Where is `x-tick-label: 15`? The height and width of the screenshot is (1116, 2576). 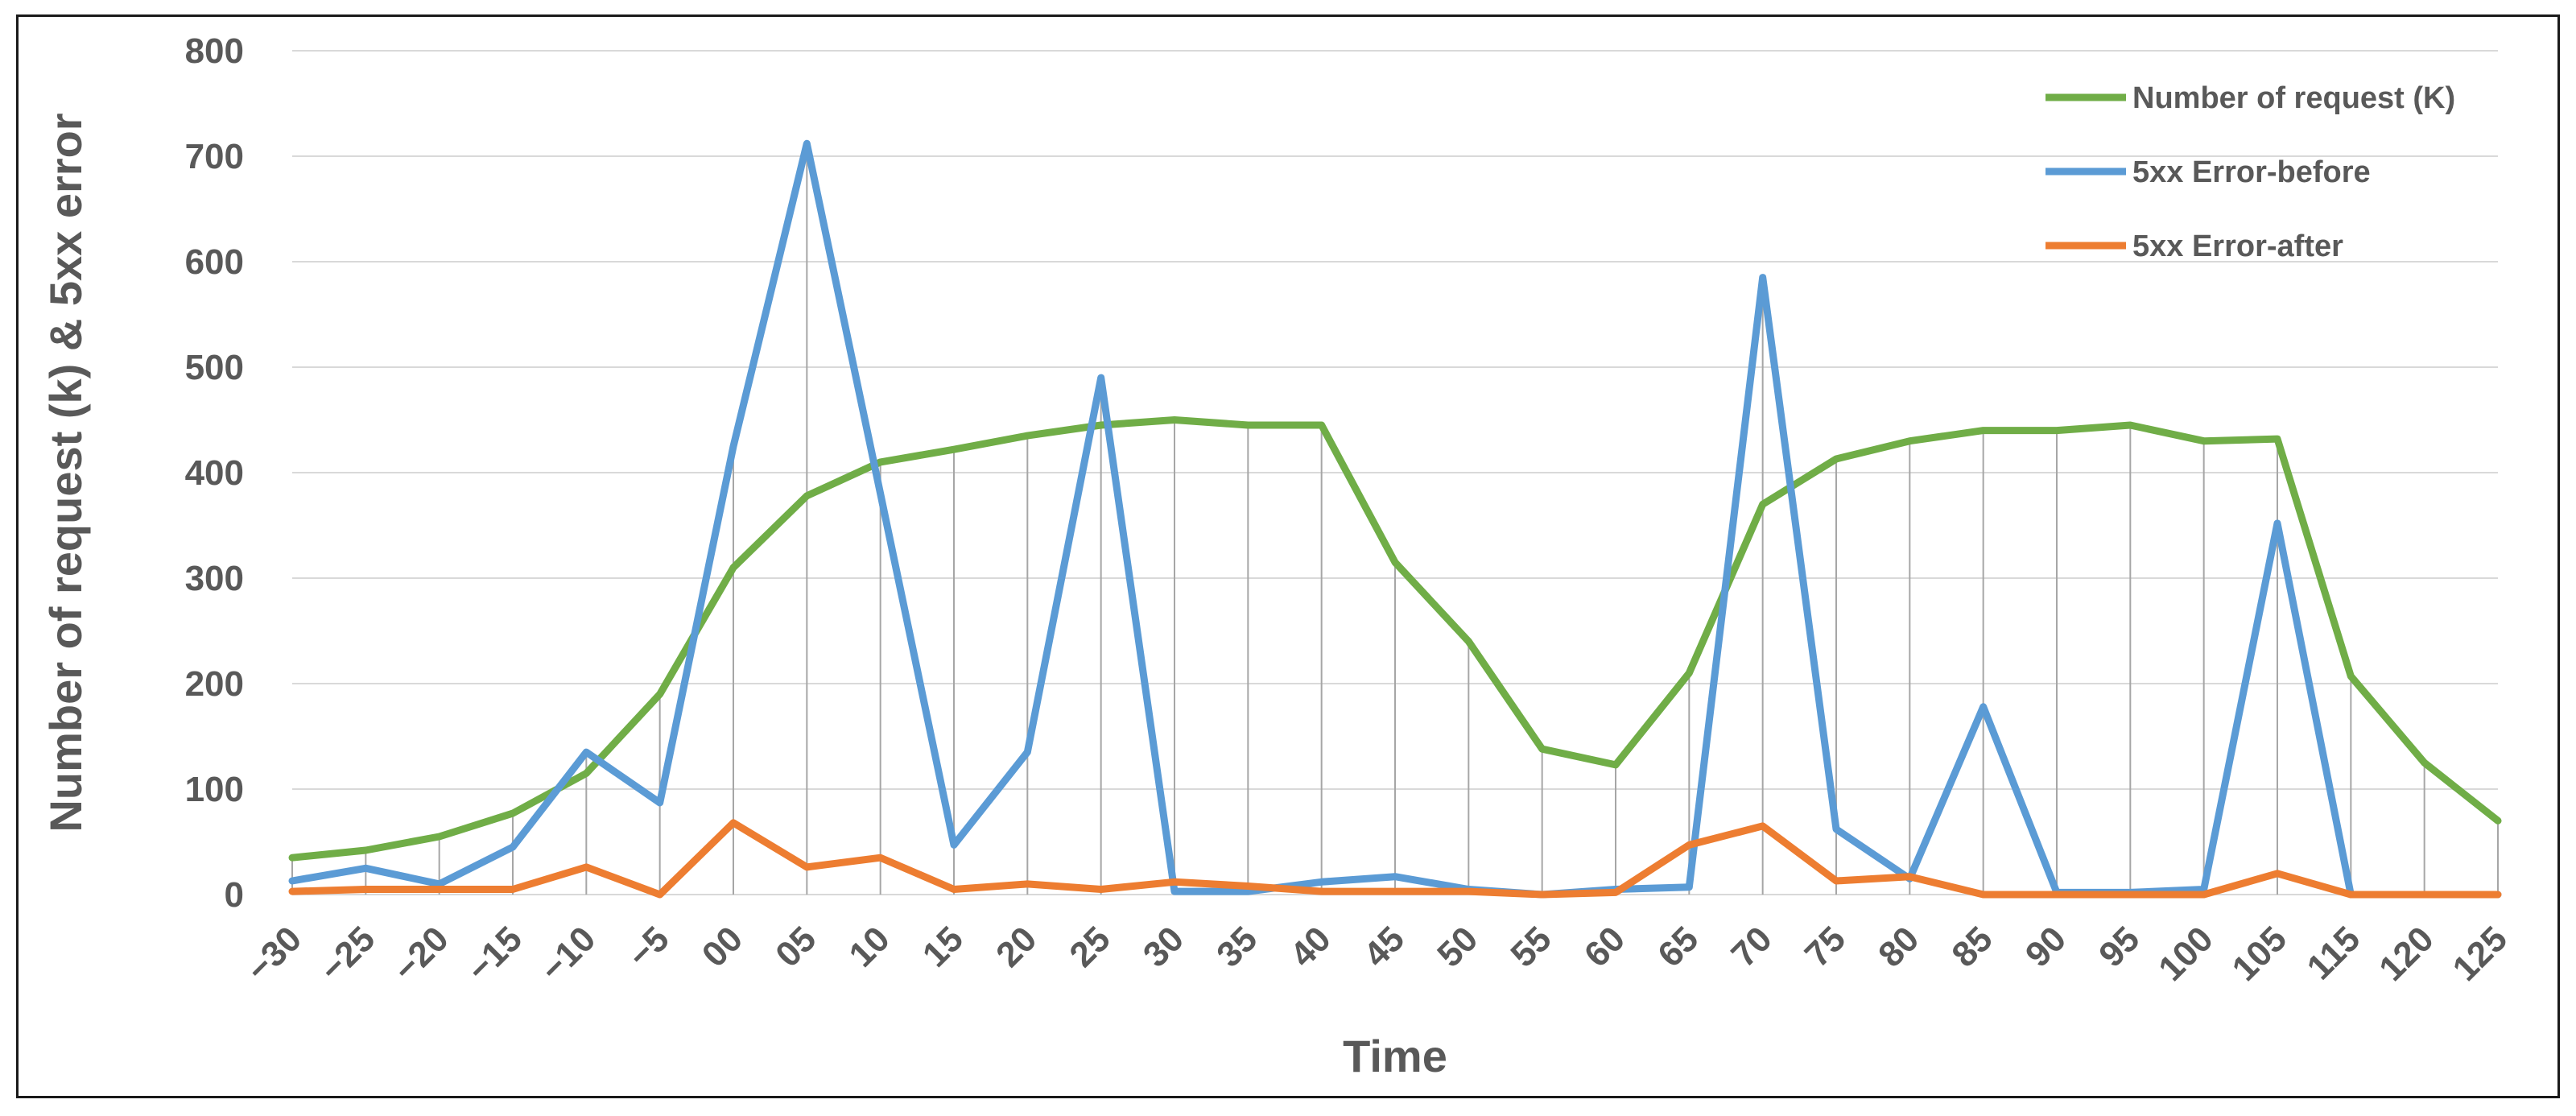 x-tick-label: 15 is located at coordinates (943, 947).